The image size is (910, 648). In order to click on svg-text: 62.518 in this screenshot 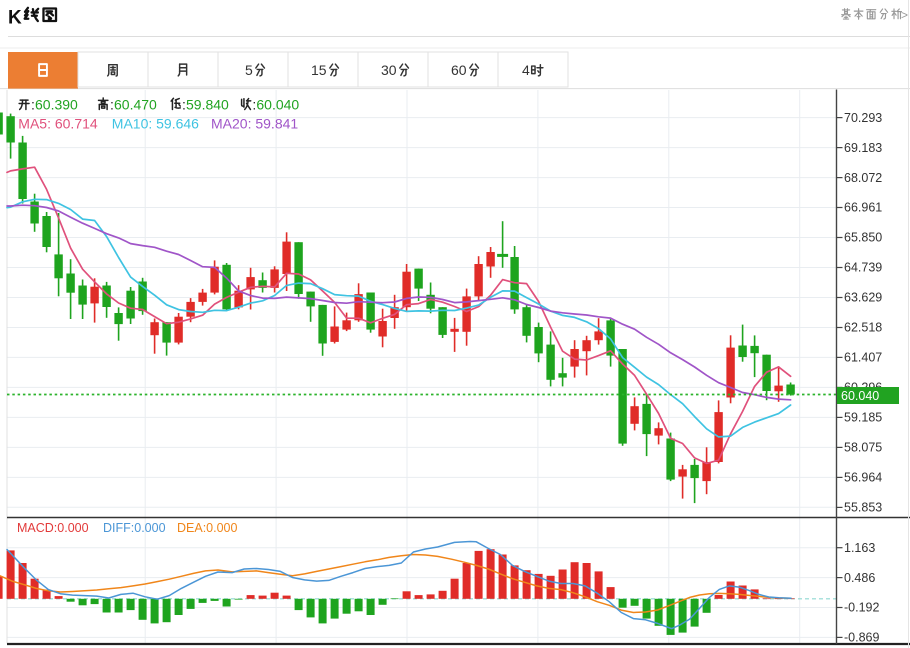, I will do `click(863, 328)`.